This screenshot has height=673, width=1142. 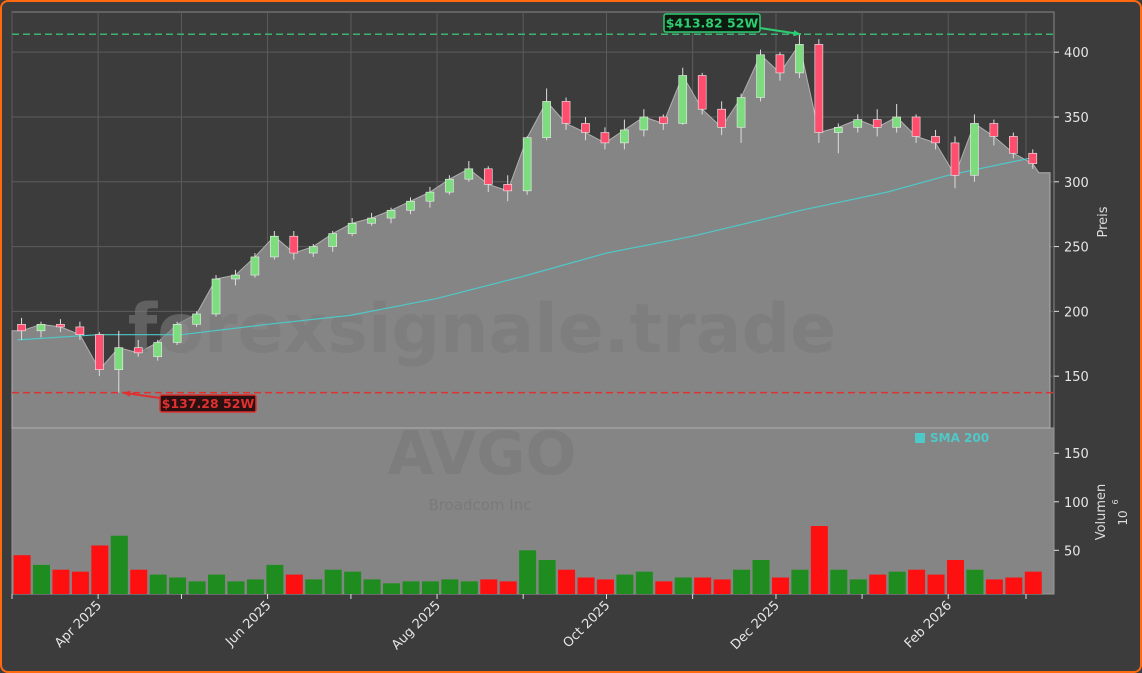 I want to click on volume-unit: 10 6, so click(x=1120, y=512).